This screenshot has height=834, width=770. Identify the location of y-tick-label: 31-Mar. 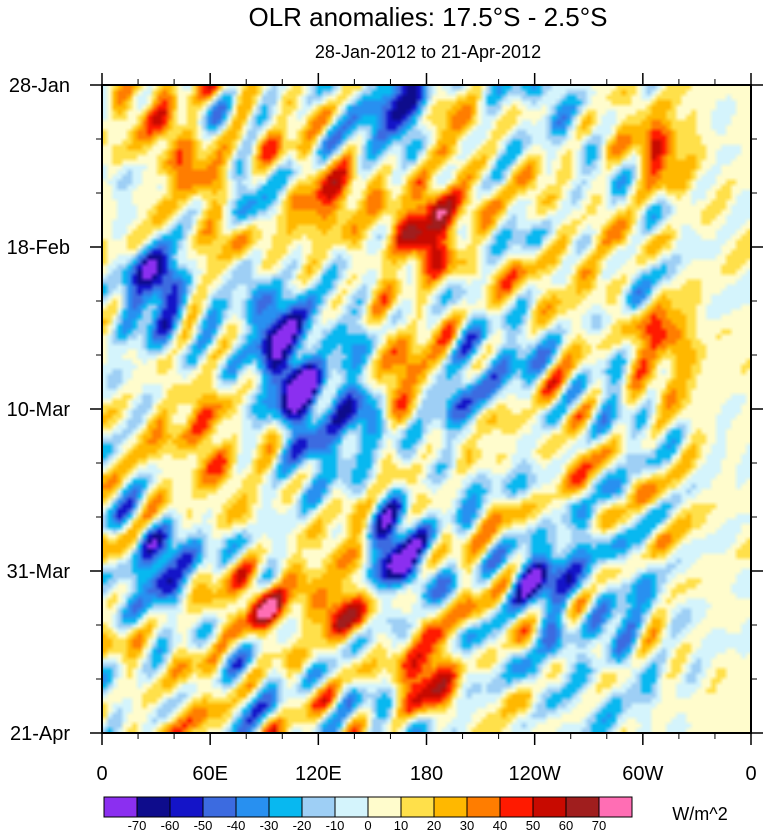
(39, 572).